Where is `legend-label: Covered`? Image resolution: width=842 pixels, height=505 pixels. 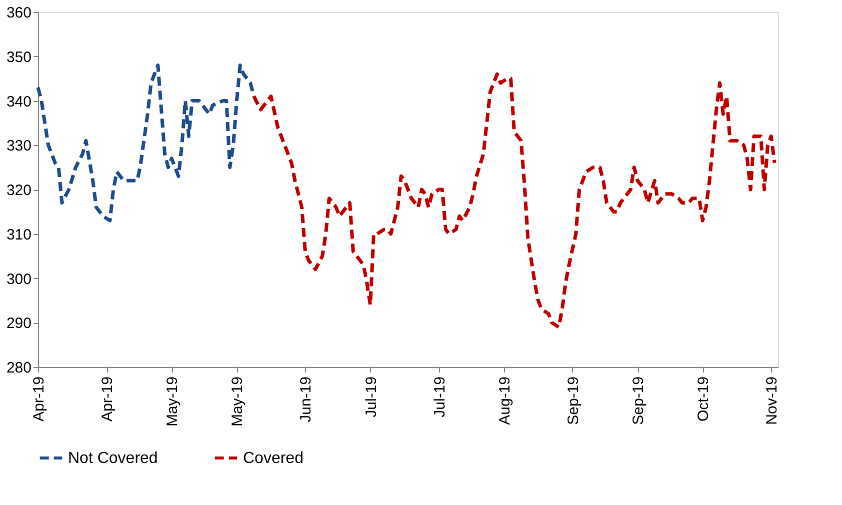 legend-label: Covered is located at coordinates (273, 458).